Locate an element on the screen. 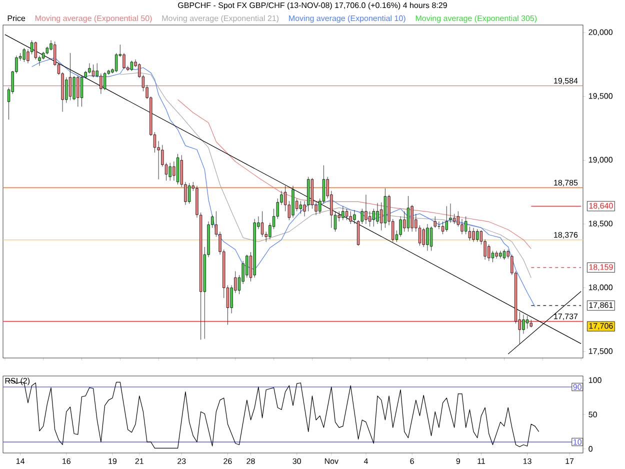 Image resolution: width=625 pixels, height=469 pixels. y-tick-label: 18,000 is located at coordinates (600, 288).